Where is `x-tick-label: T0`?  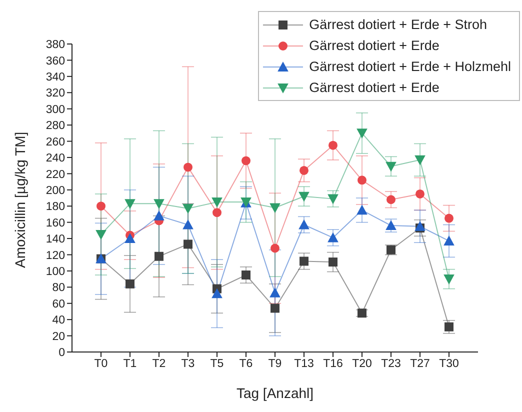 x-tick-label: T0 is located at coordinates (101, 364).